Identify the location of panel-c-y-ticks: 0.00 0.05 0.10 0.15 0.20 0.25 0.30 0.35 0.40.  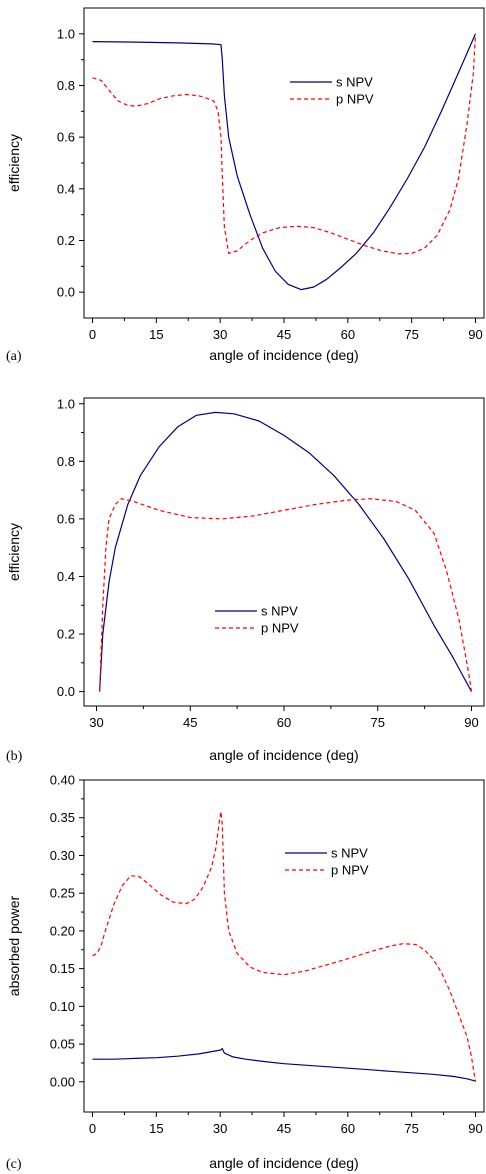
(67, 931).